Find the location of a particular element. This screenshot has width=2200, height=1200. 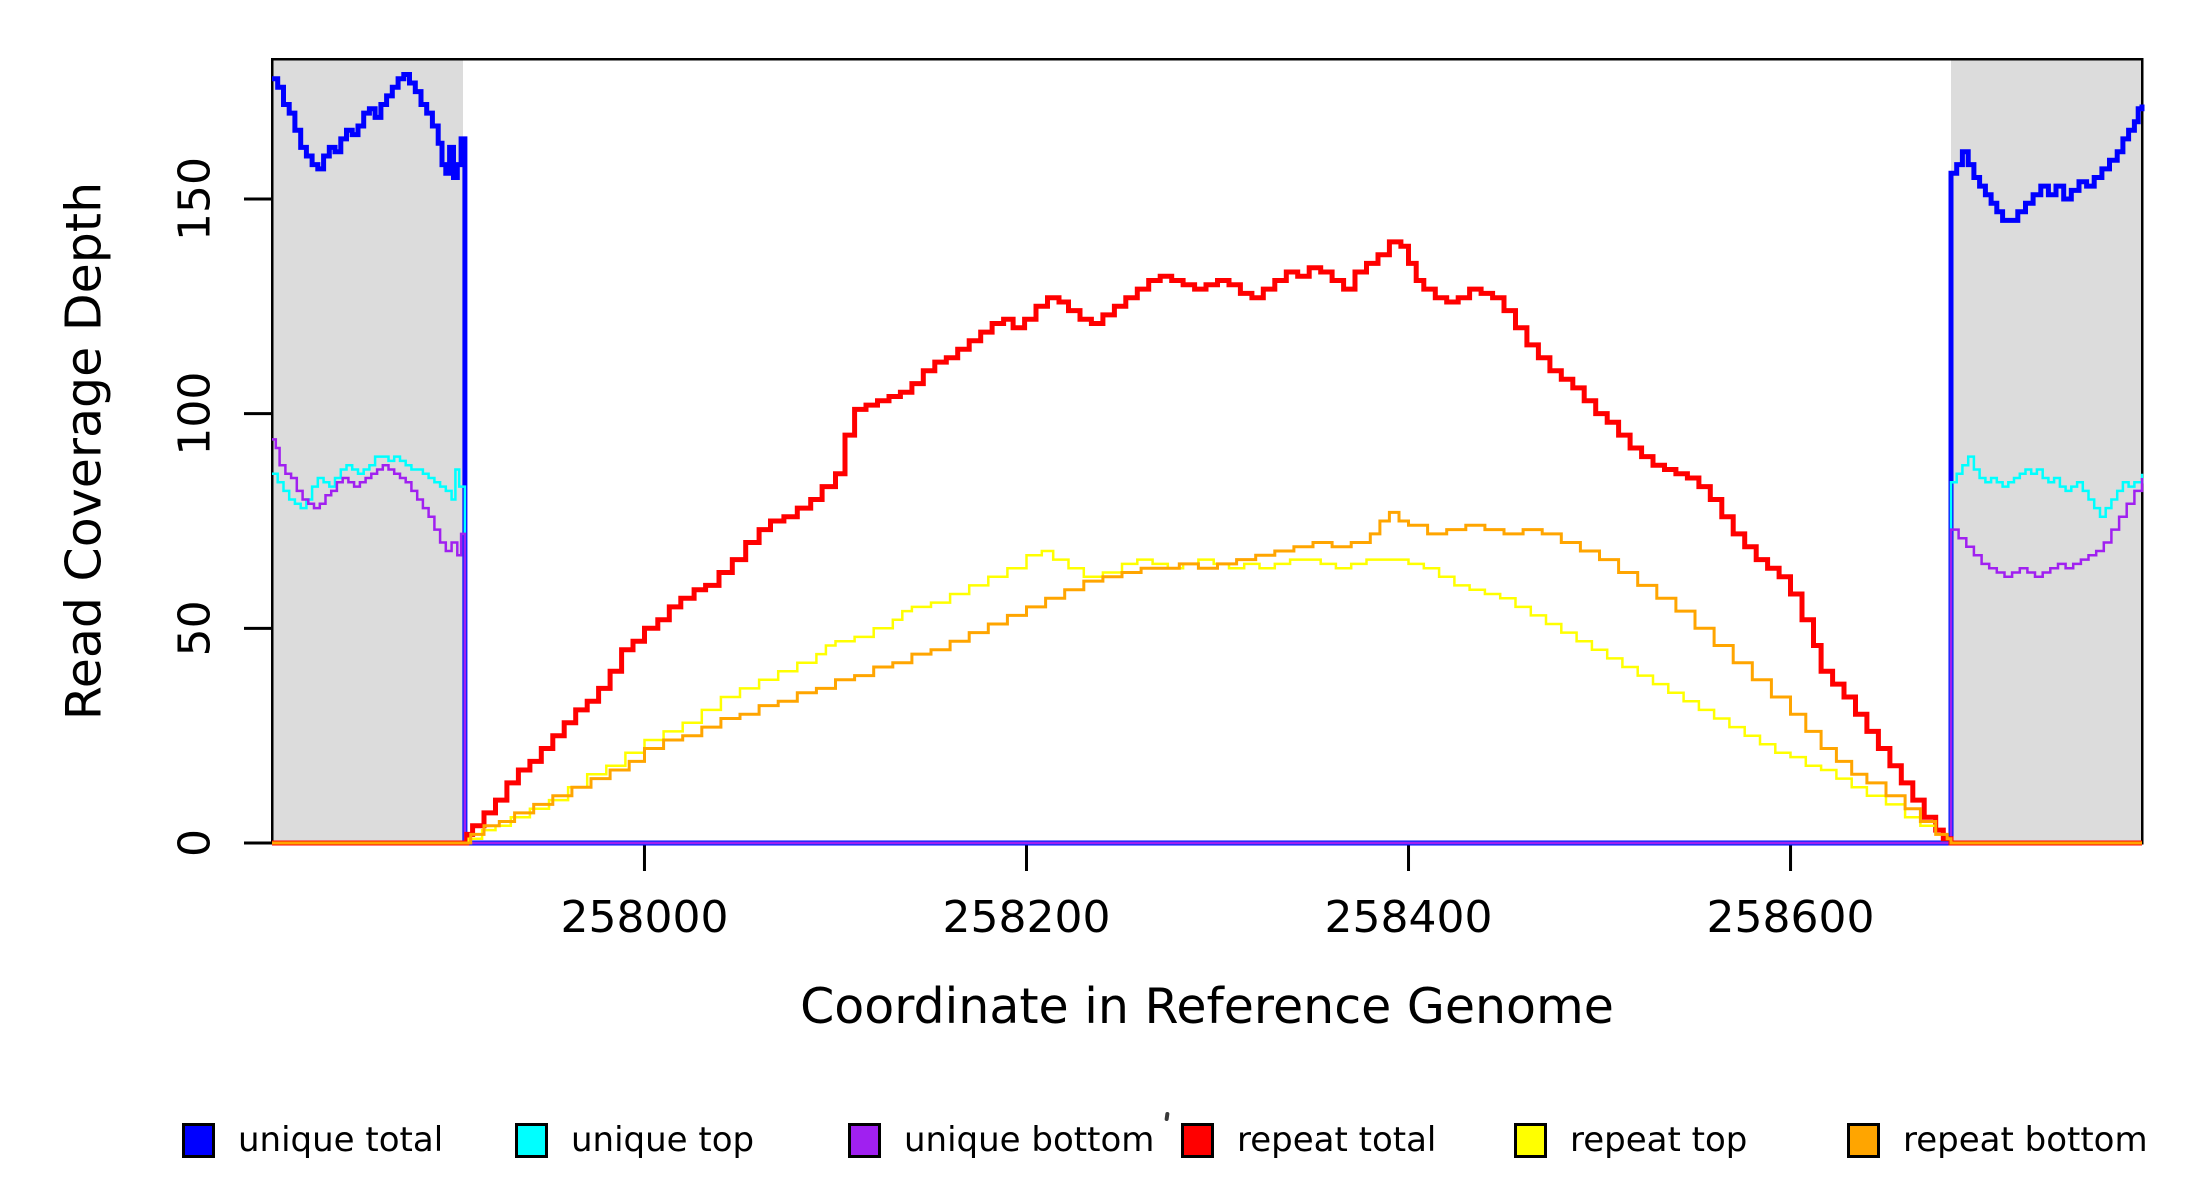

legend-item-unique-top: unique top is located at coordinates (634, 1140).